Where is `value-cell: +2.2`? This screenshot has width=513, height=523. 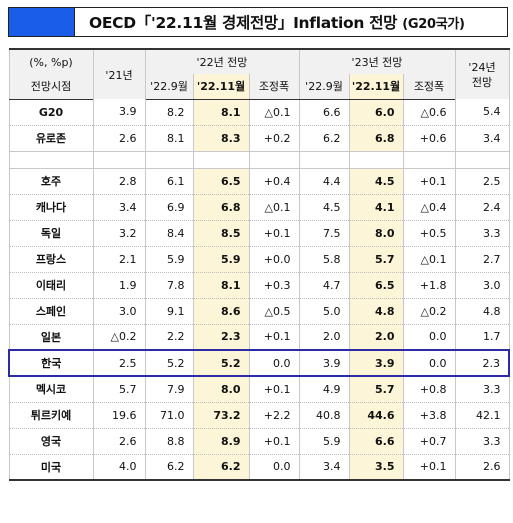
value-cell: +2.2 is located at coordinates (274, 415).